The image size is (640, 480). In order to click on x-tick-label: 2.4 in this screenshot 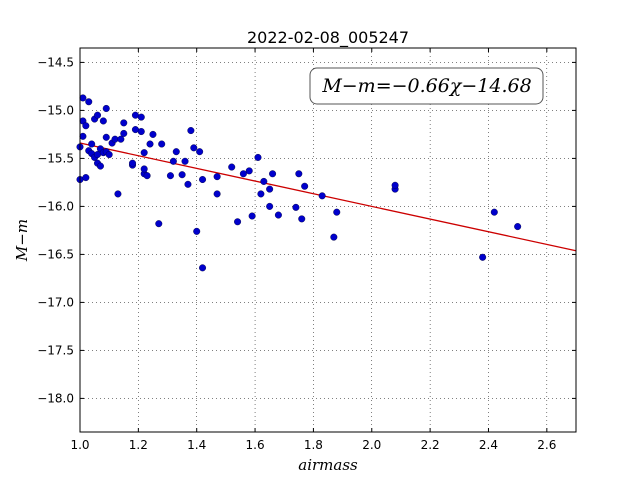, I will do `click(488, 445)`.